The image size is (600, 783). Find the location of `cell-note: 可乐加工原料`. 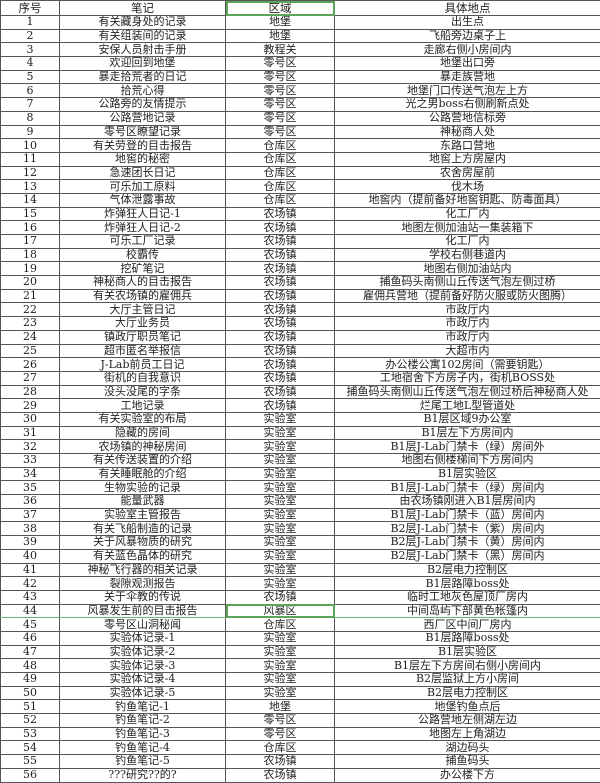

cell-note: 可乐加工原料 is located at coordinates (143, 187).